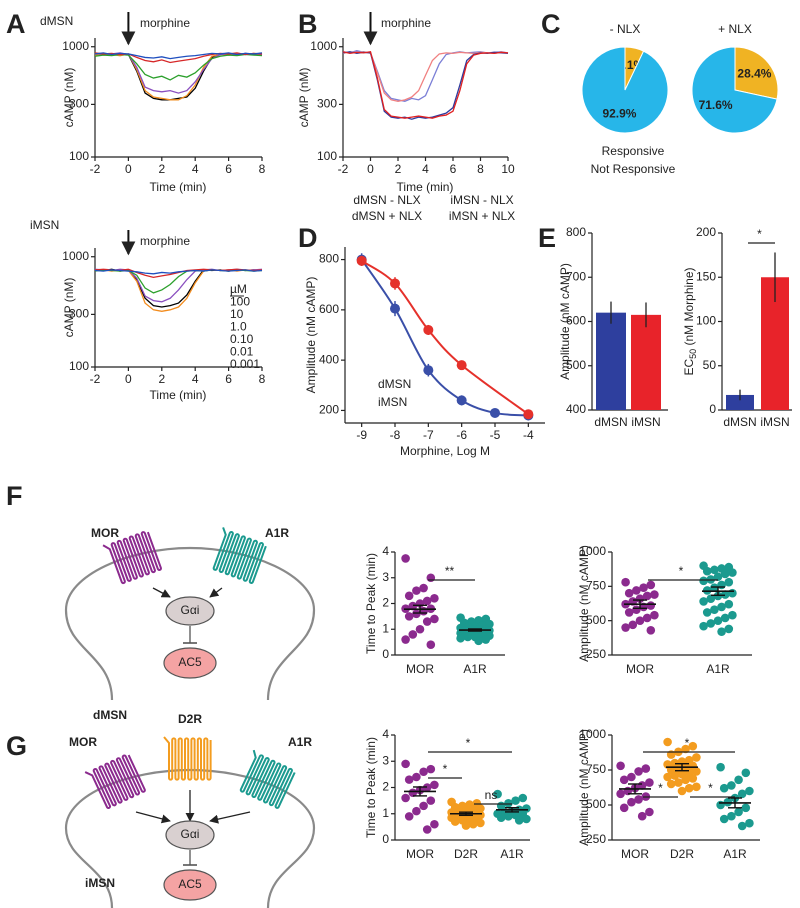  What do you see at coordinates (481, 200) in the screenshot?
I see `legend-entry: iMSN - NLX` at bounding box center [481, 200].